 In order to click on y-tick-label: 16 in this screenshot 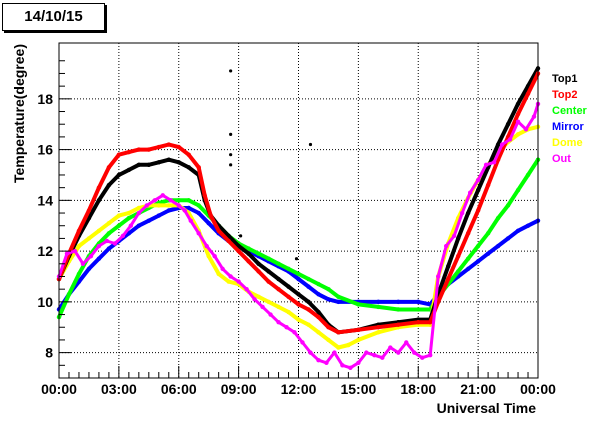, I will do `click(45, 150)`.